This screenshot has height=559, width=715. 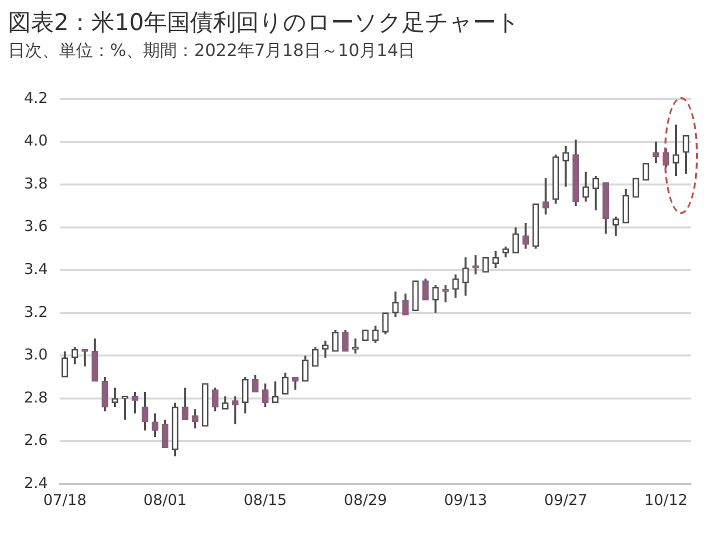 I want to click on y-tick-label: 3.4, so click(x=36, y=269).